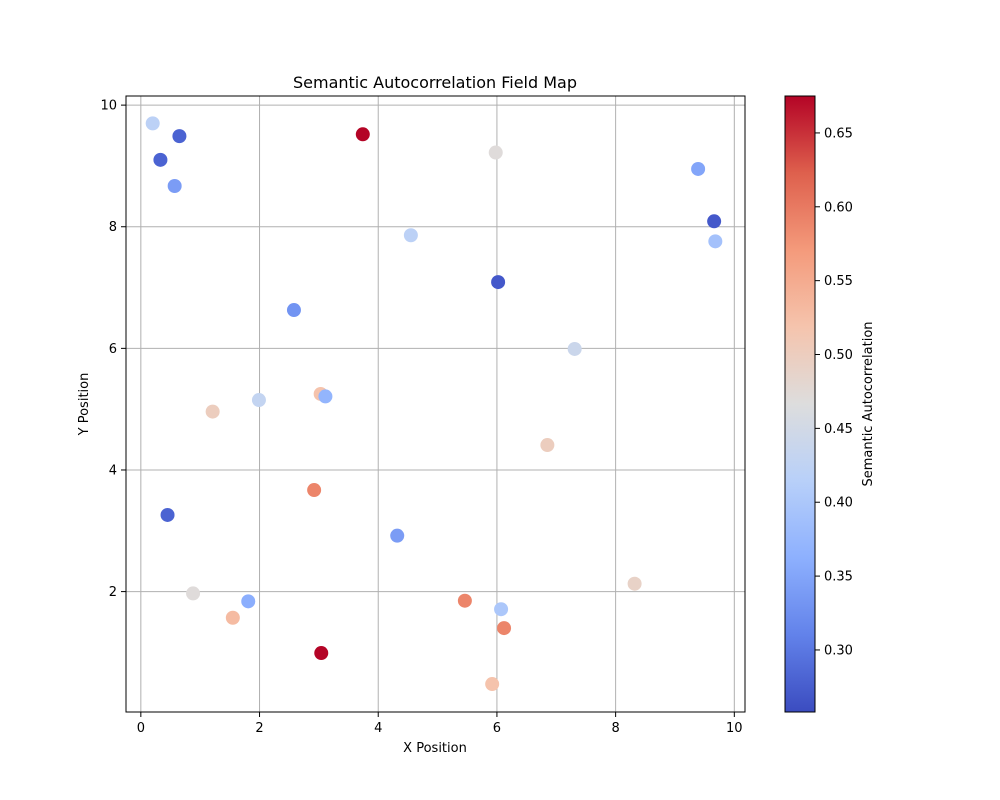 This screenshot has height=800, width=1000. I want to click on colorbar-tick-label: 0.35, so click(838, 577).